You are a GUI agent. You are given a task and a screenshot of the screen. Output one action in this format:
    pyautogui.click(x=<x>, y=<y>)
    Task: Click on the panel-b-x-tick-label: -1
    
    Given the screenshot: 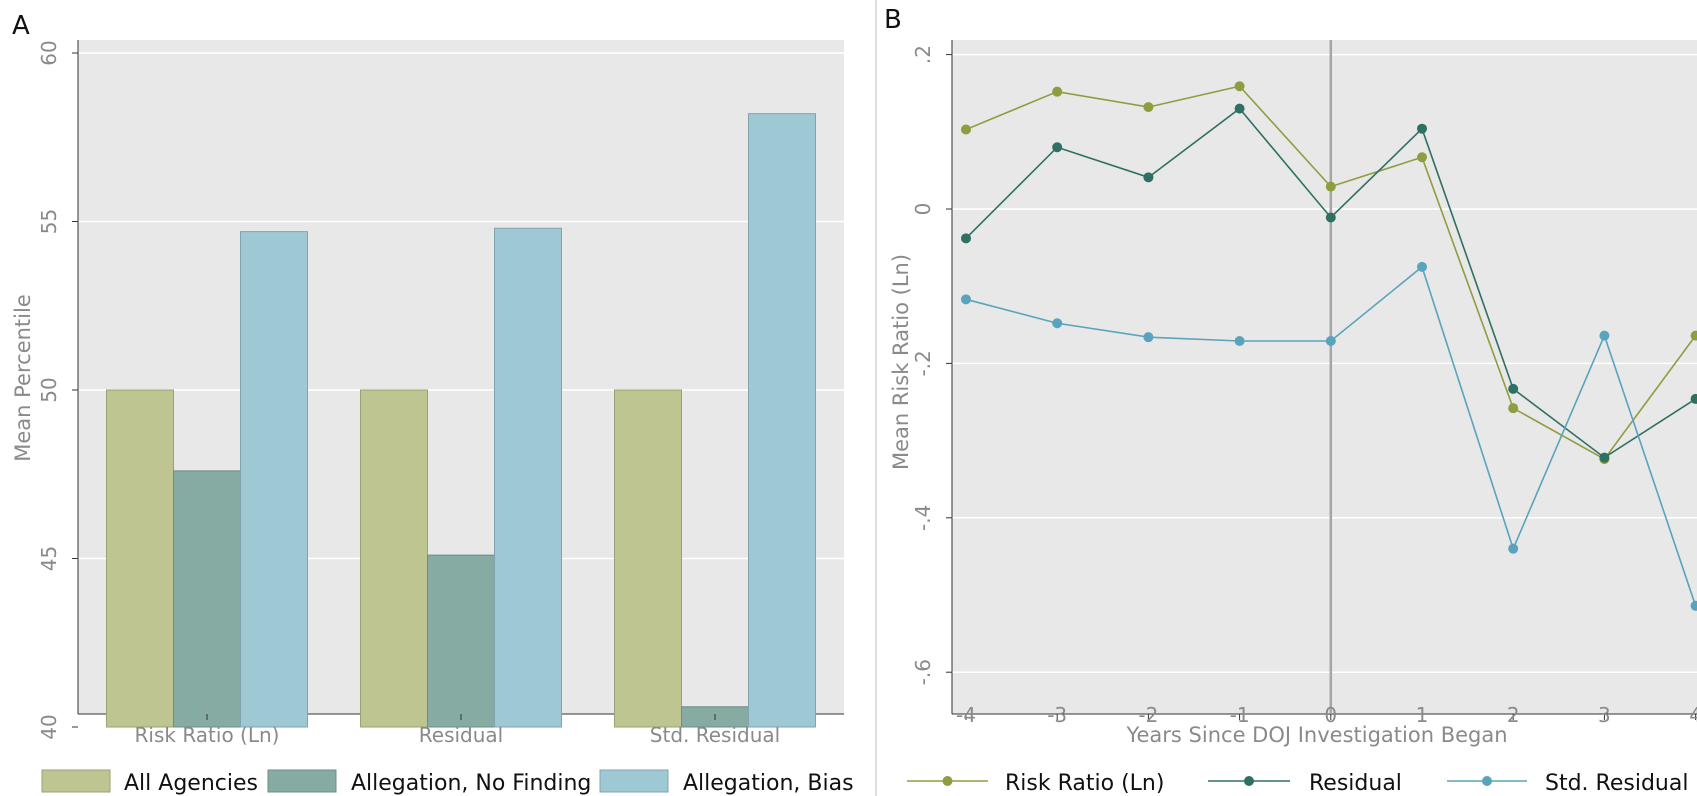 What is the action you would take?
    pyautogui.click(x=1240, y=715)
    